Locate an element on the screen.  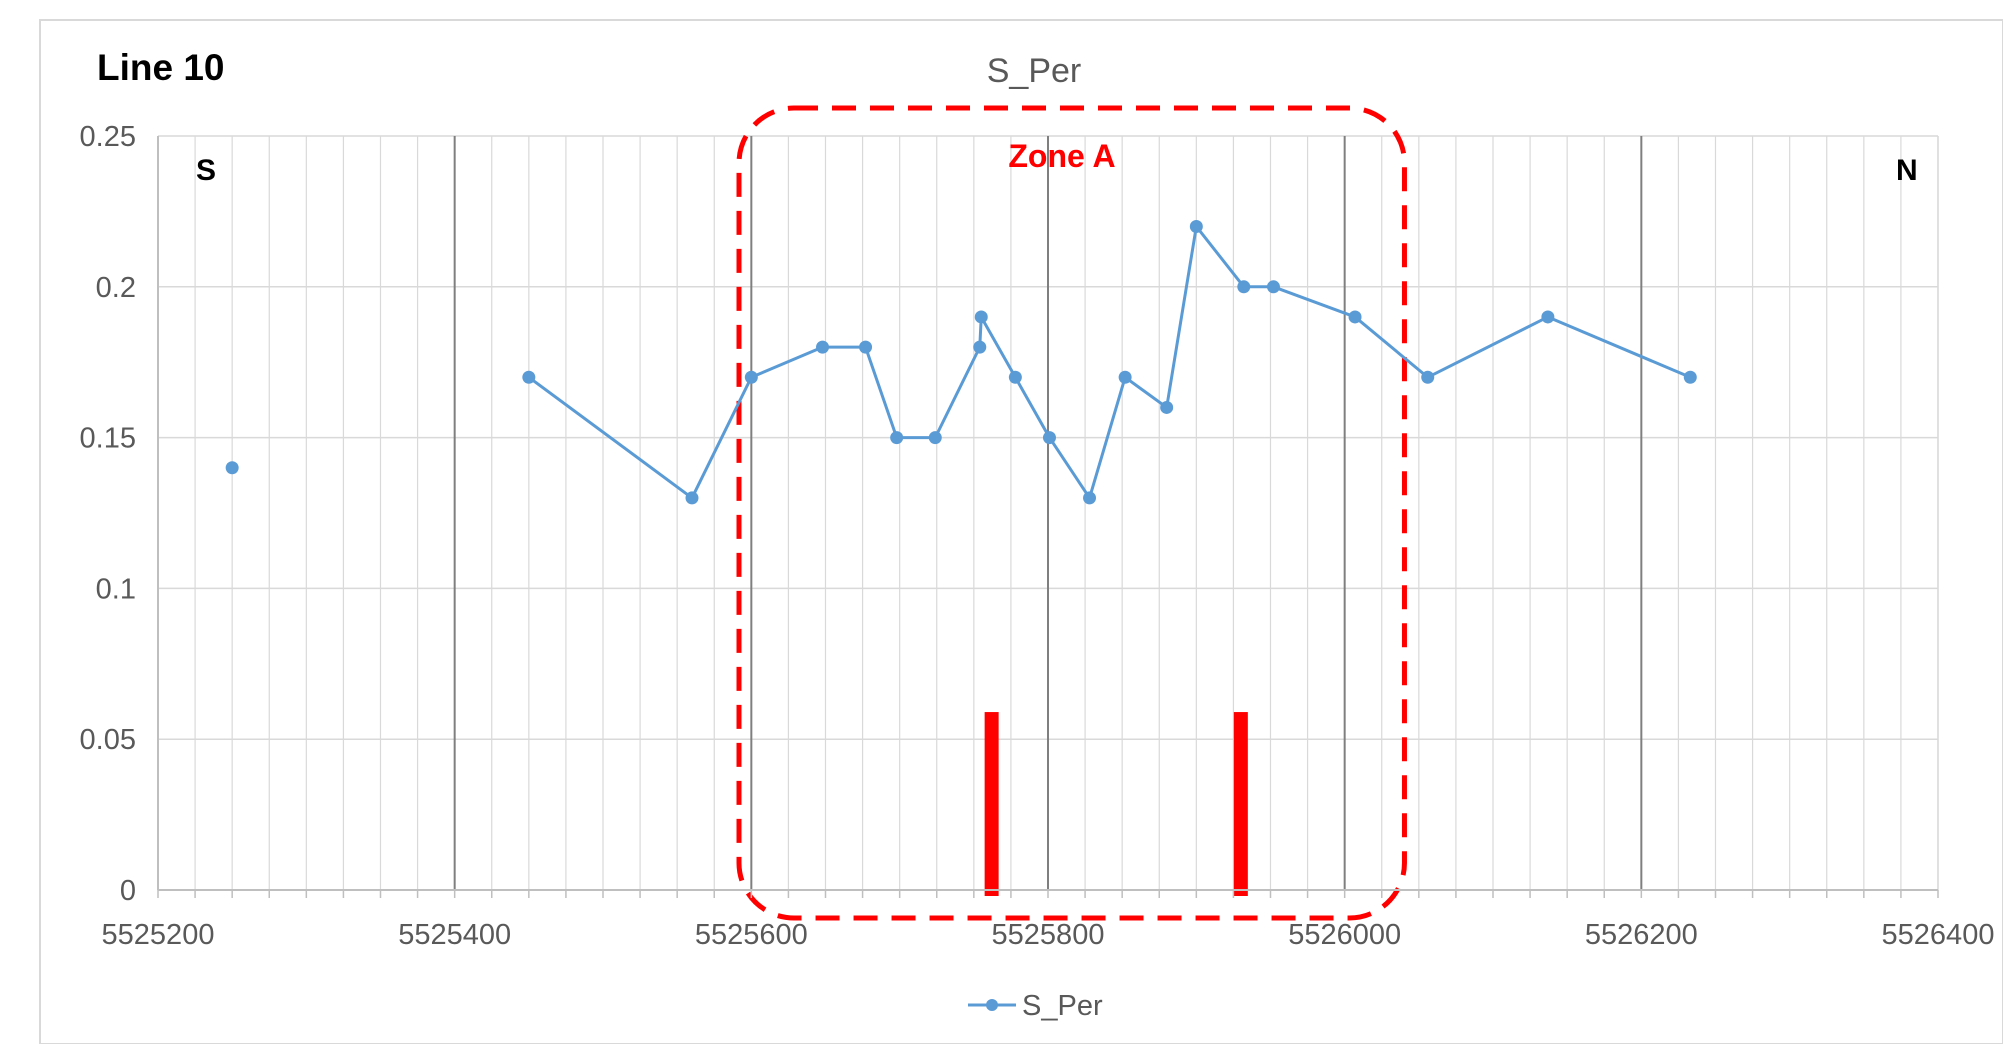
x-tick-label: 5525600 is located at coordinates (751, 935).